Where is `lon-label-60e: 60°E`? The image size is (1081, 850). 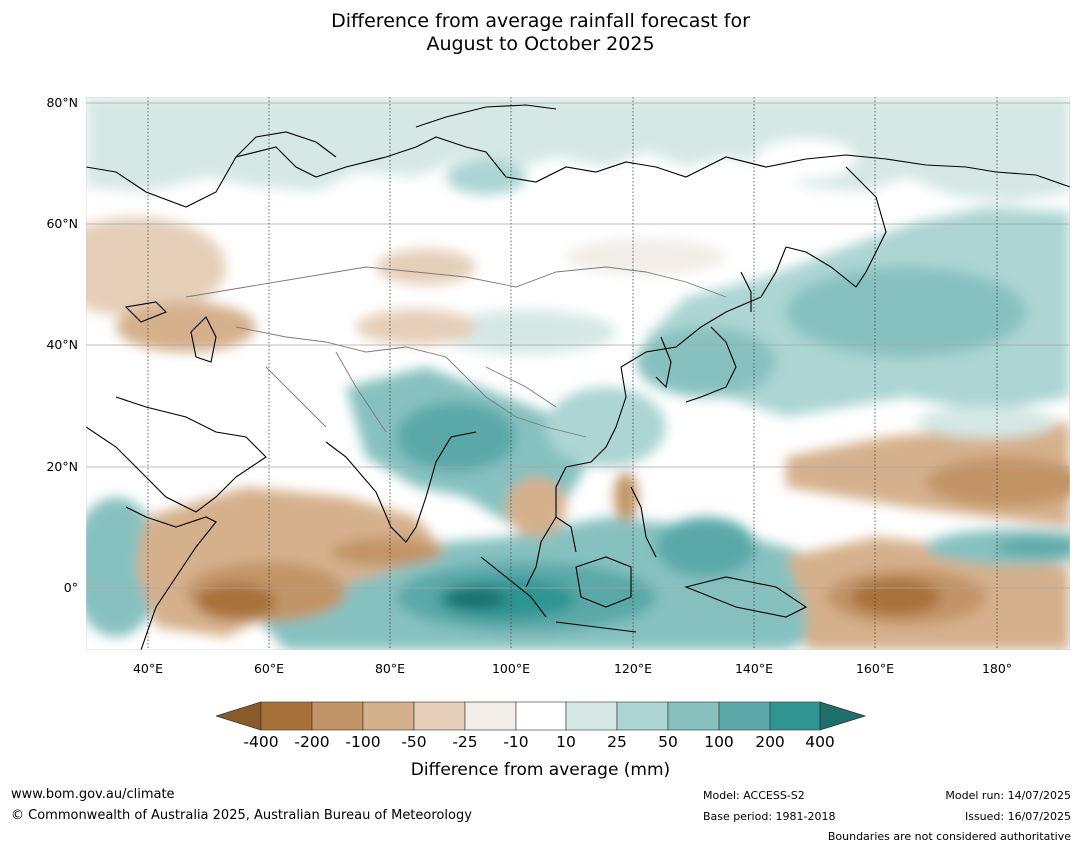 lon-label-60e: 60°E is located at coordinates (269, 668).